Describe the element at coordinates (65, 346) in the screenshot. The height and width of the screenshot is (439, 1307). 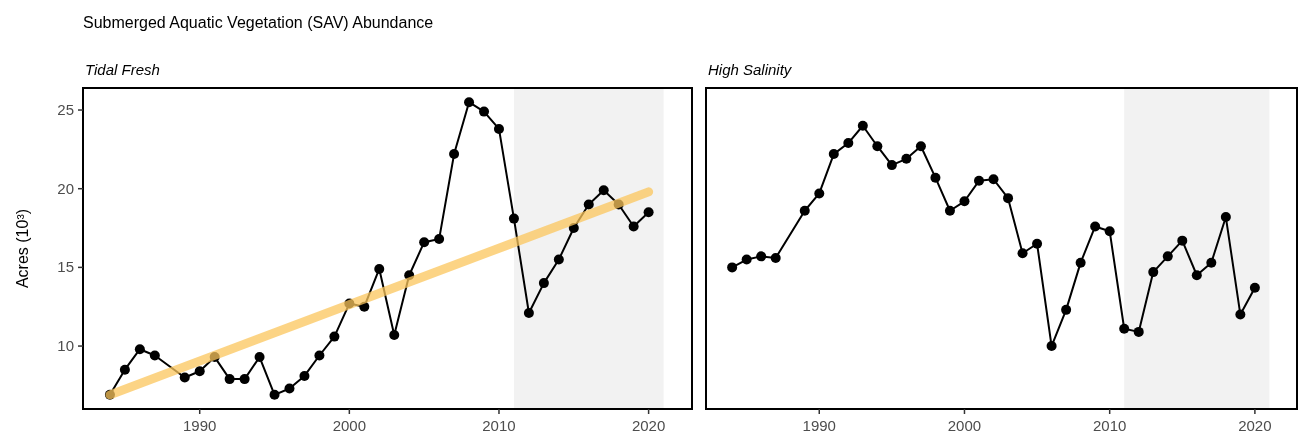
I see `y-tick-label: 10` at that location.